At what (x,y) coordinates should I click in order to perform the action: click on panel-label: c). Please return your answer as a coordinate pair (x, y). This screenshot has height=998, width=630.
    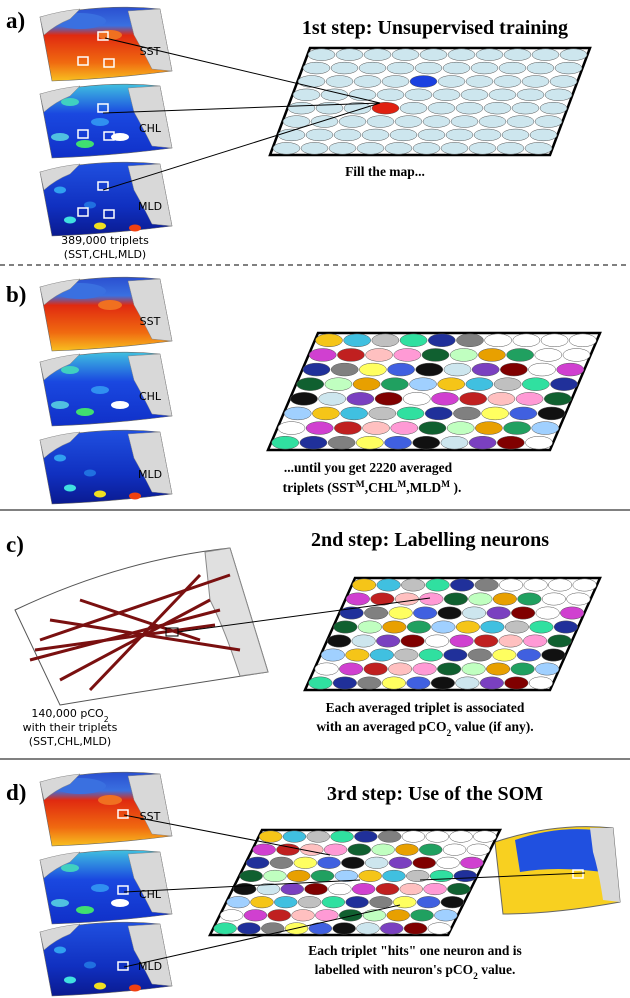
    Looking at the image, I should click on (15, 544).